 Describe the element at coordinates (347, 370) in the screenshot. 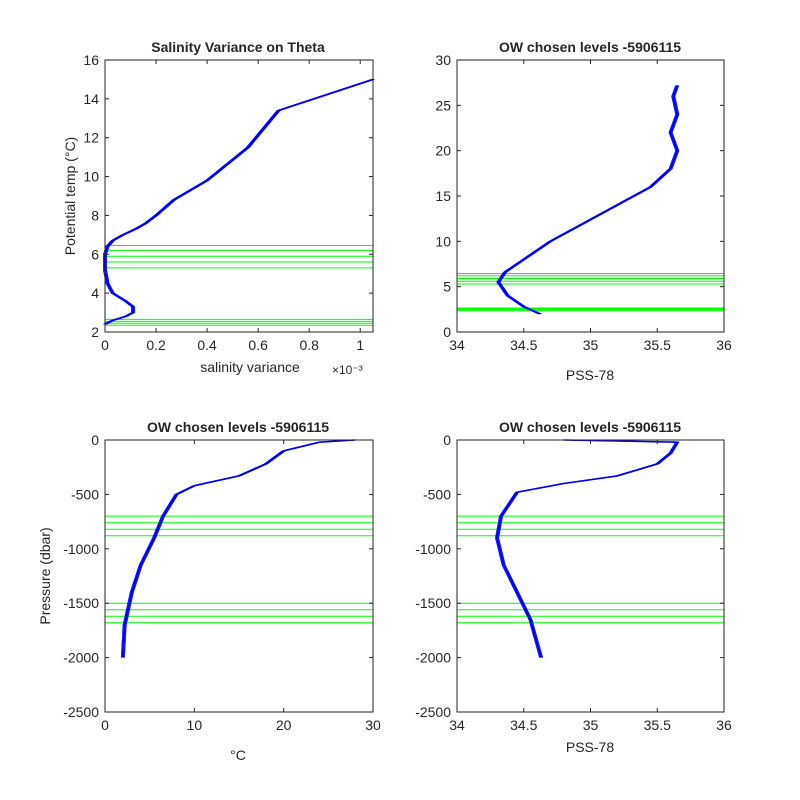

I see `x-exponent-label: ×10⁻³` at that location.